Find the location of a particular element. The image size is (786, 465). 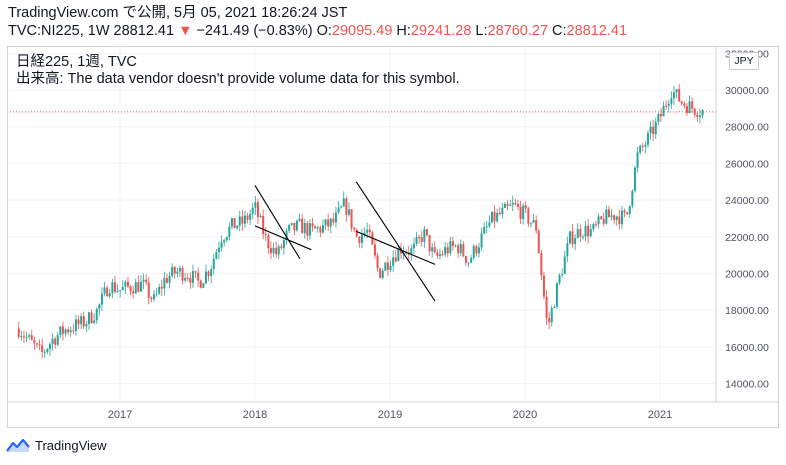

currency-badge: JPY is located at coordinates (744, 61).